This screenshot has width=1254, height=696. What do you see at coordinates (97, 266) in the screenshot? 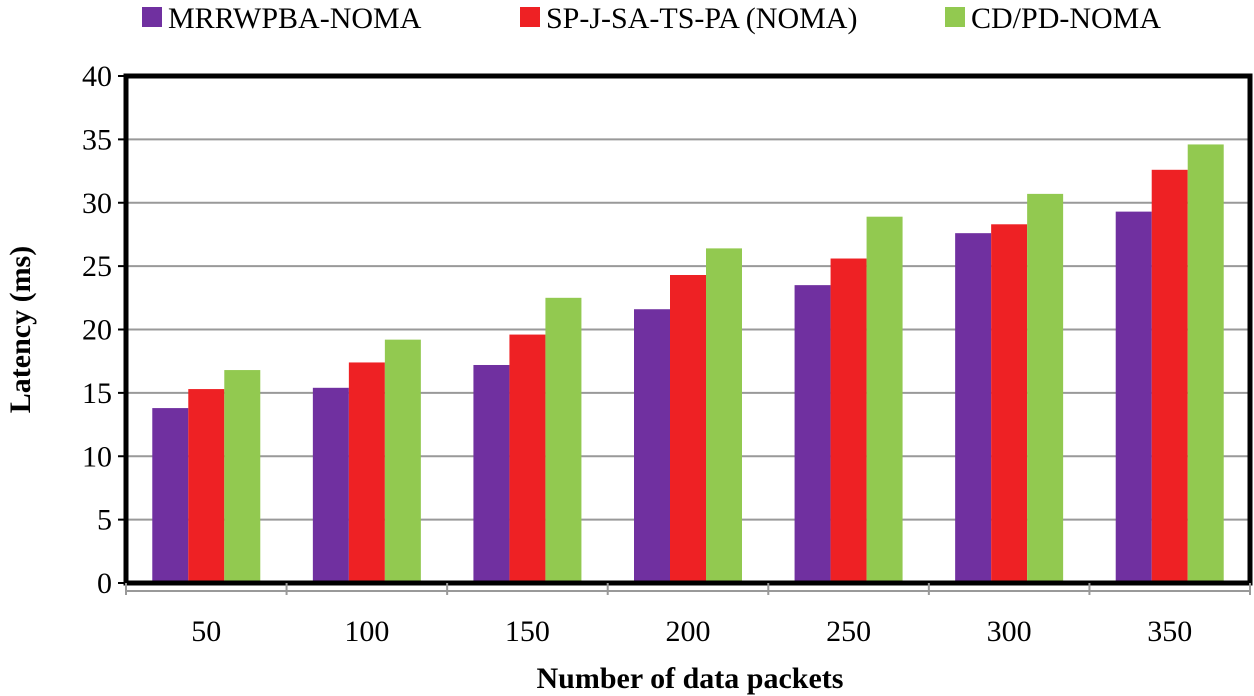
I see `y-tick-label: 25` at bounding box center [97, 266].